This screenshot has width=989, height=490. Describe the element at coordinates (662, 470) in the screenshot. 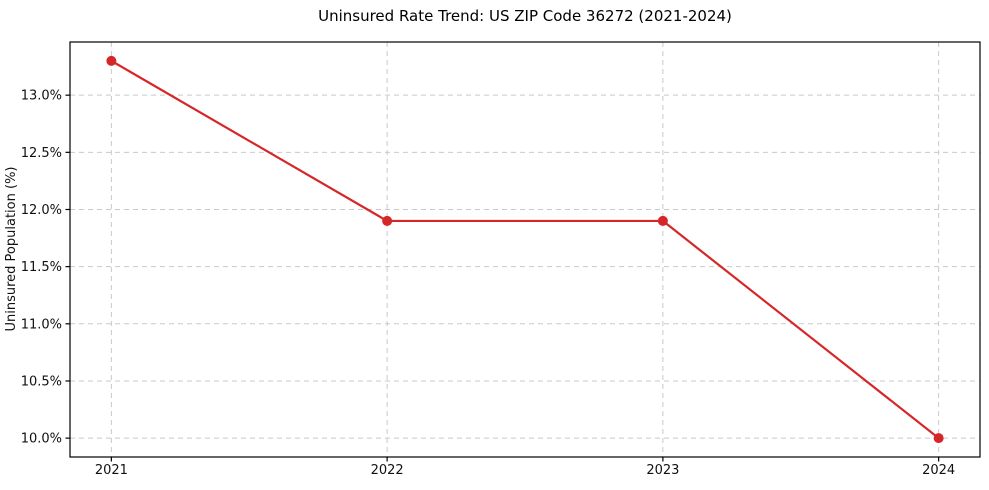

I see `x-tick-label: 2023` at that location.